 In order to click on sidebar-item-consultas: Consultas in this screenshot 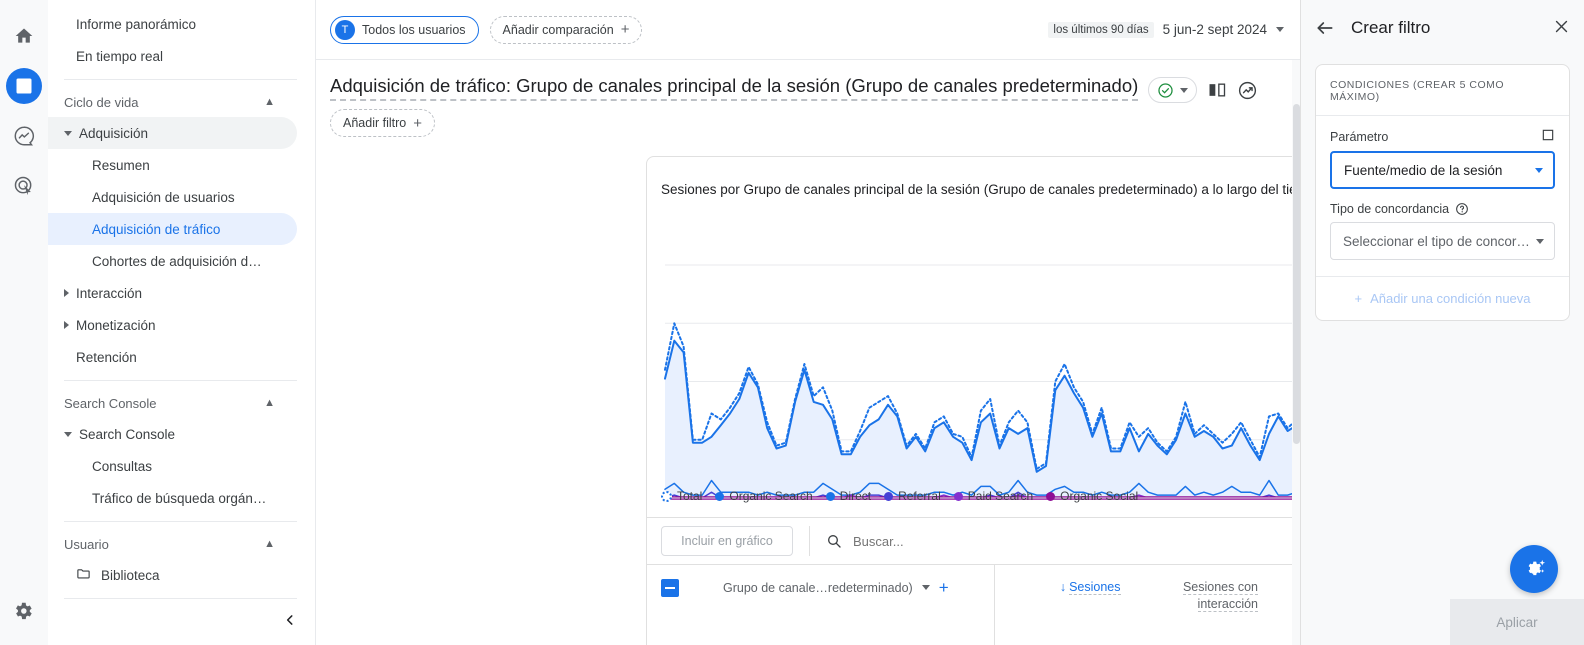, I will do `click(172, 466)`.